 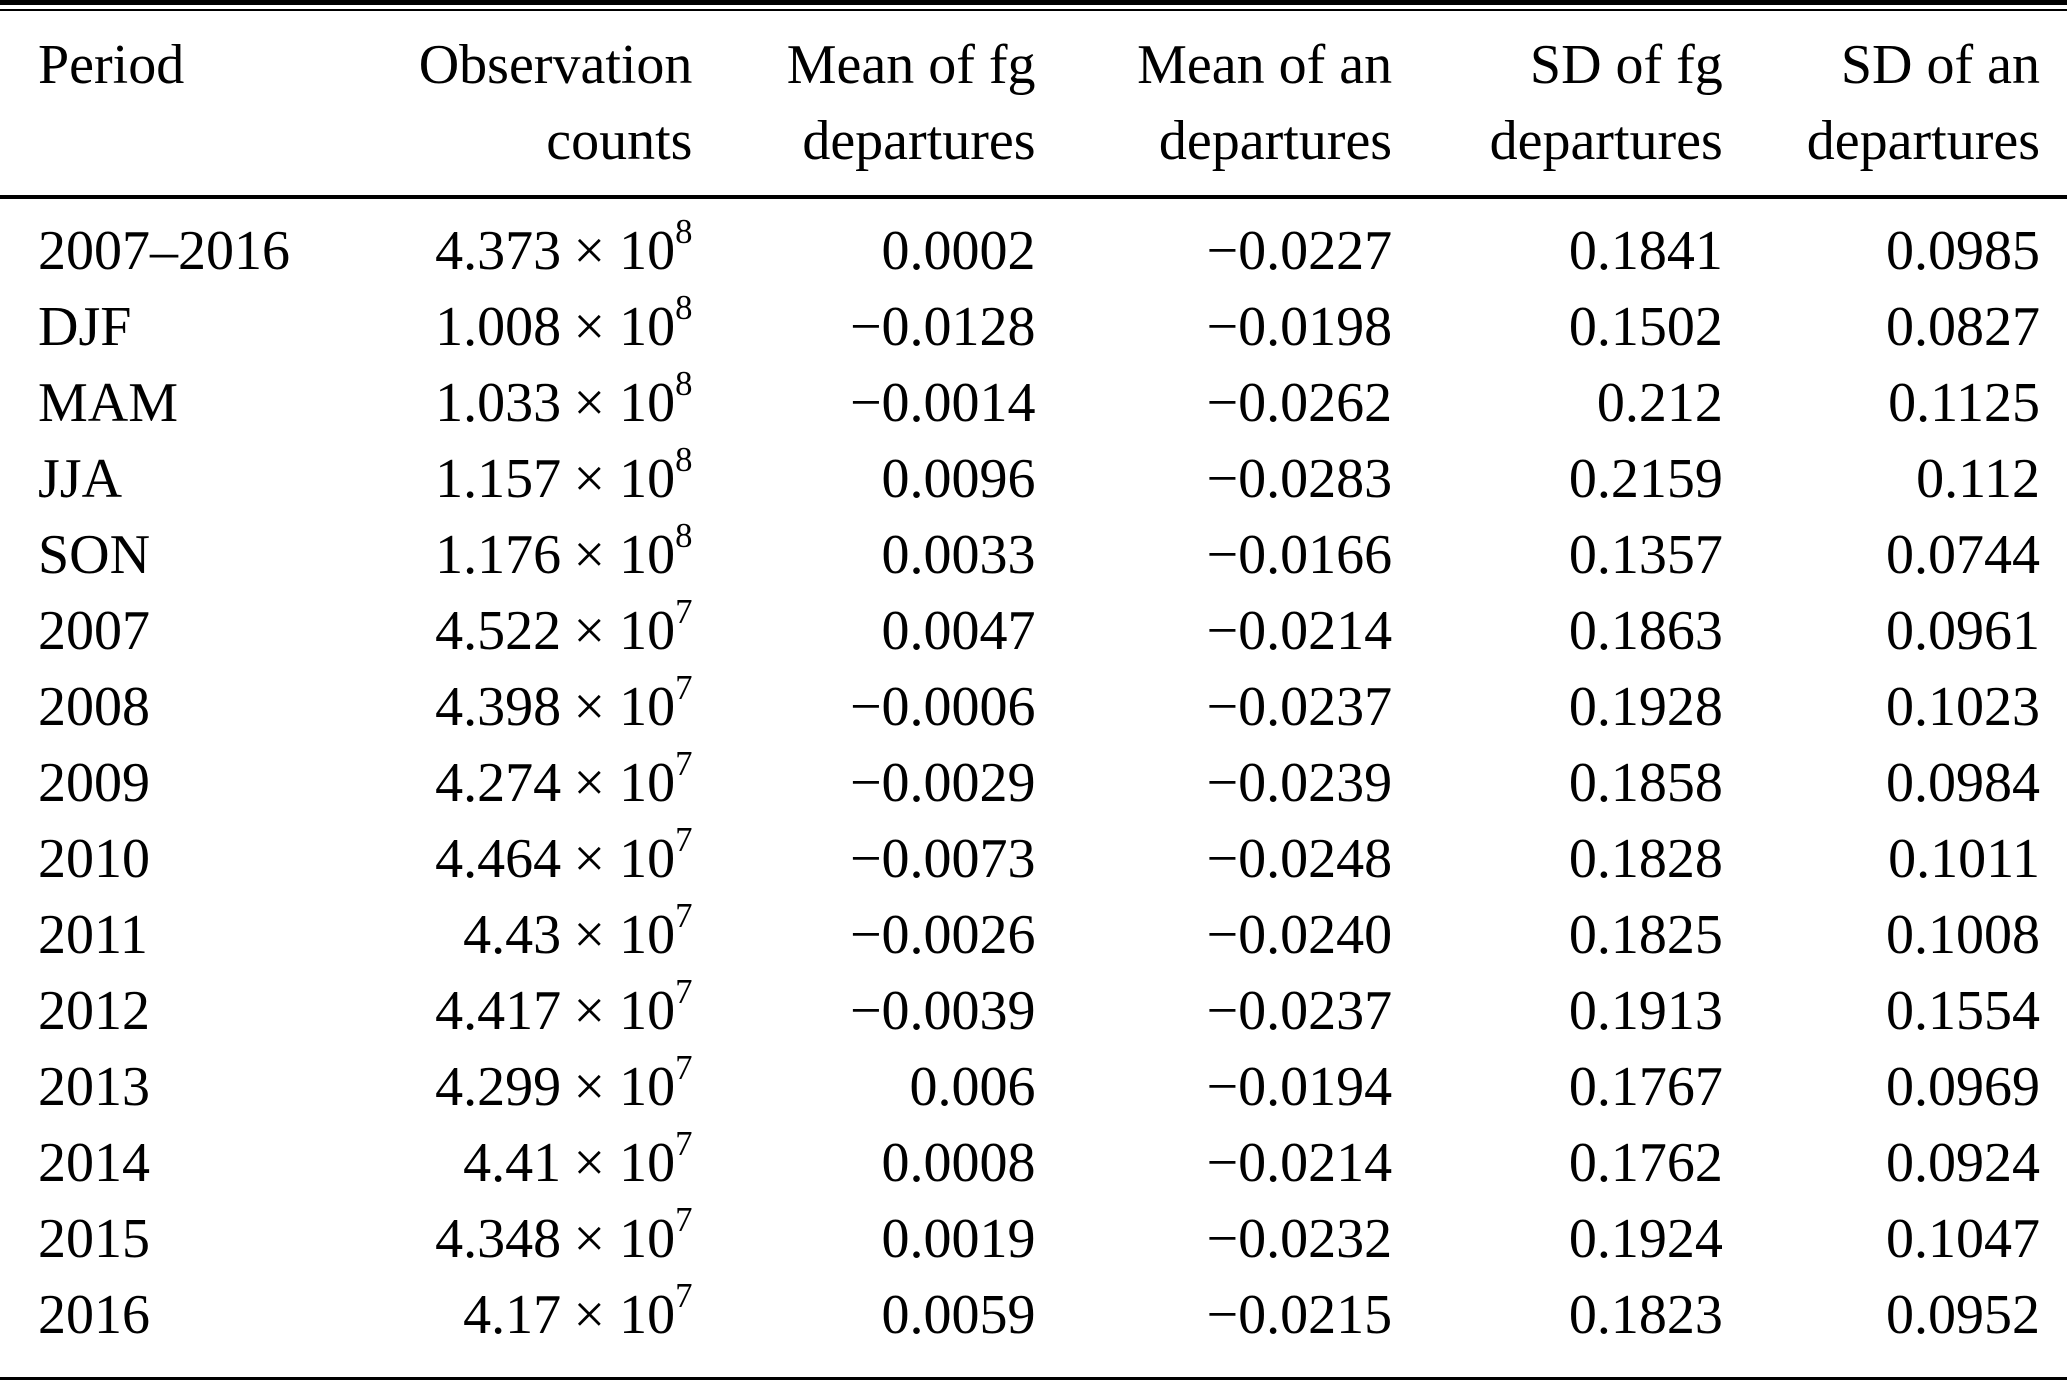 I want to click on mean-fg-cell: 0.0008, so click(x=958, y=1163).